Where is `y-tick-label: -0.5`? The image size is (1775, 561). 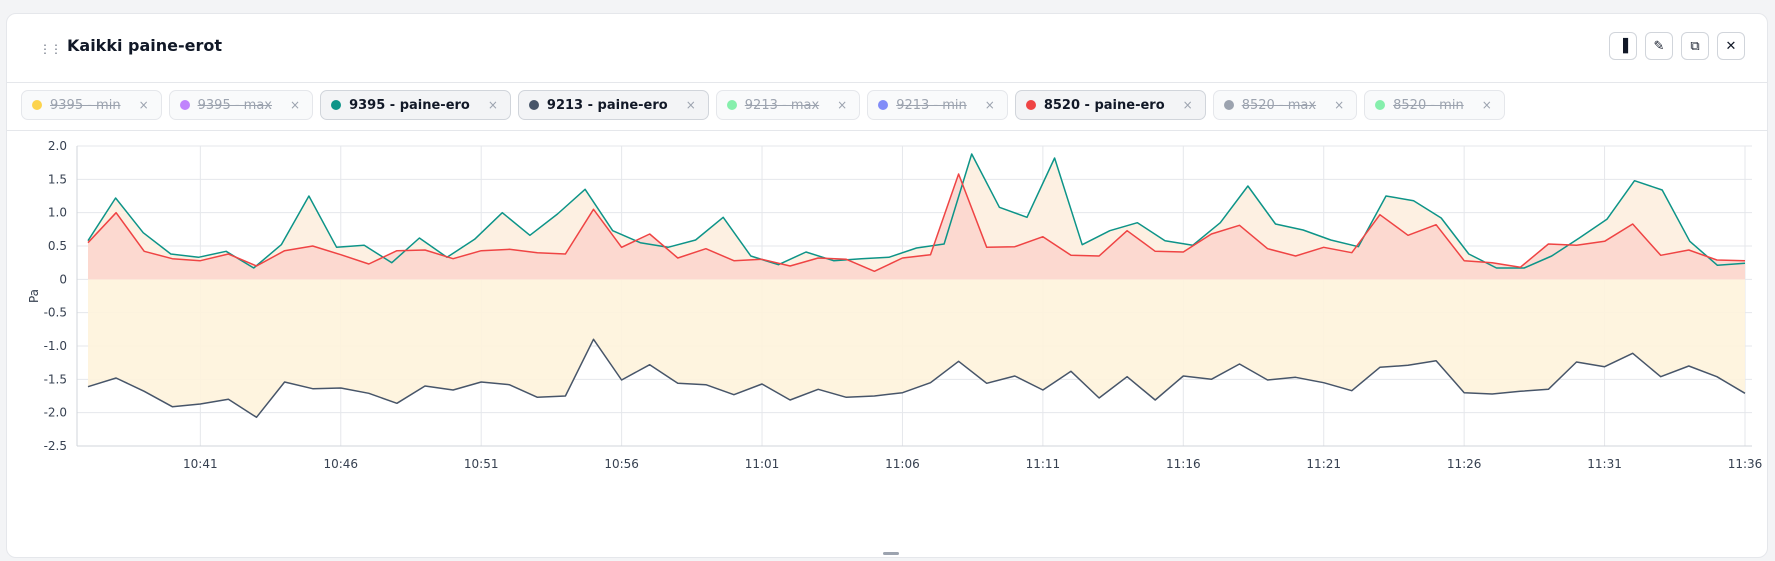 y-tick-label: -0.5 is located at coordinates (55, 313).